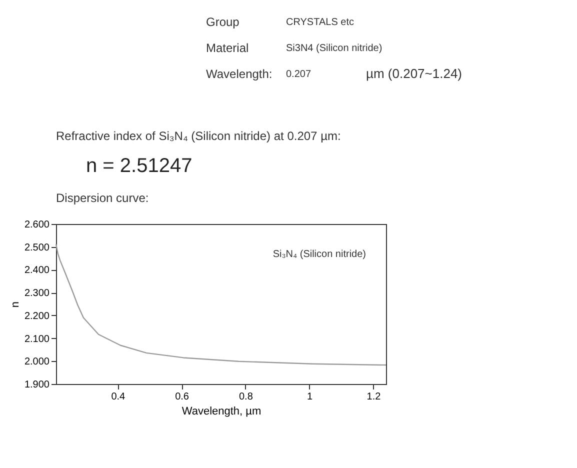  Describe the element at coordinates (37, 248) in the screenshot. I see `y-tick-label: 2.500` at that location.